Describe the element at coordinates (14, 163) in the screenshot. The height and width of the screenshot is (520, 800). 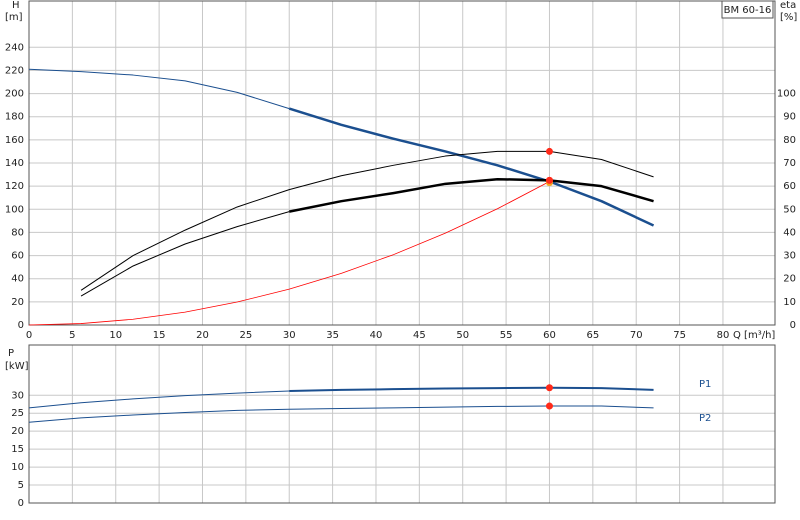
I see `y-tick-label: 140` at that location.